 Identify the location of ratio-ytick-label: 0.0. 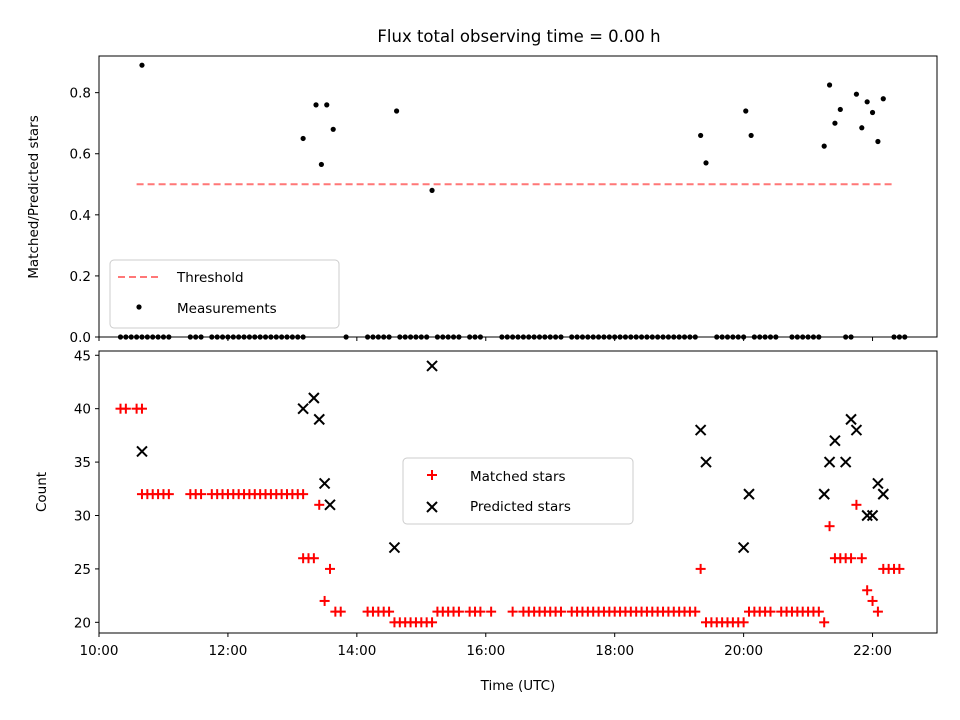
(80, 338).